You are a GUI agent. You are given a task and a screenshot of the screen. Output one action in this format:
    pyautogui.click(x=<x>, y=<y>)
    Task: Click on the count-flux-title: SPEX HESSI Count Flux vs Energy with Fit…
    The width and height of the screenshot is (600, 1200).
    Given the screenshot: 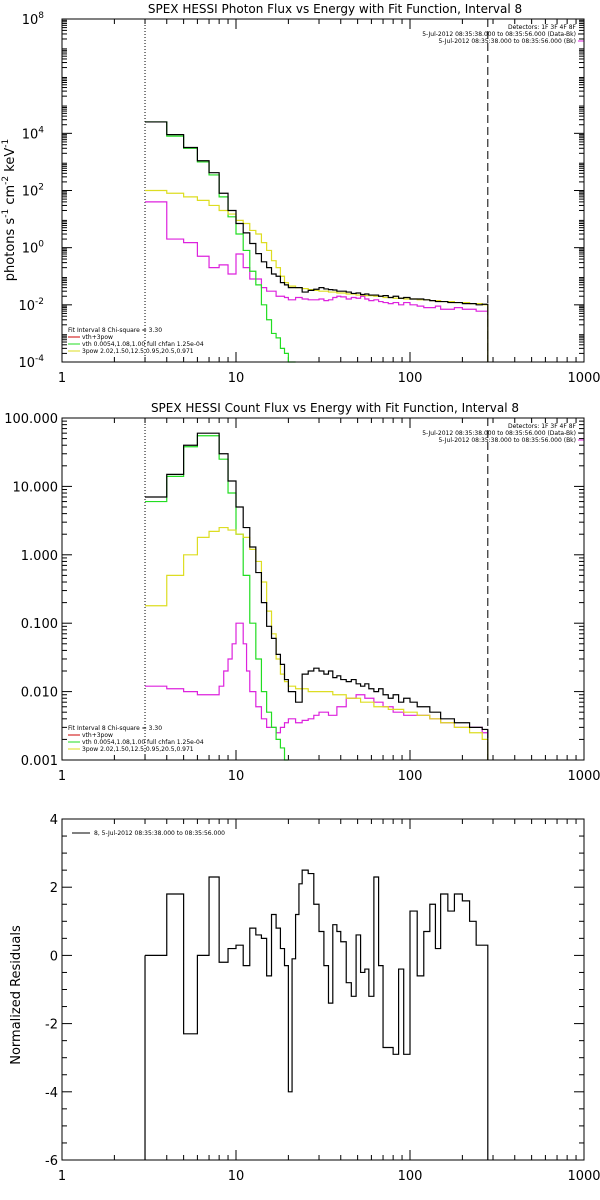 What is the action you would take?
    pyautogui.click(x=335, y=408)
    